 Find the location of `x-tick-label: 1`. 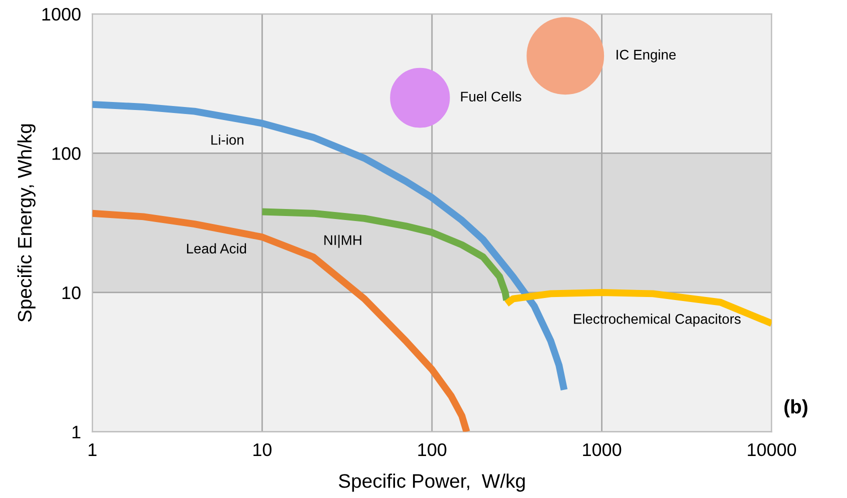

x-tick-label: 1 is located at coordinates (92, 450).